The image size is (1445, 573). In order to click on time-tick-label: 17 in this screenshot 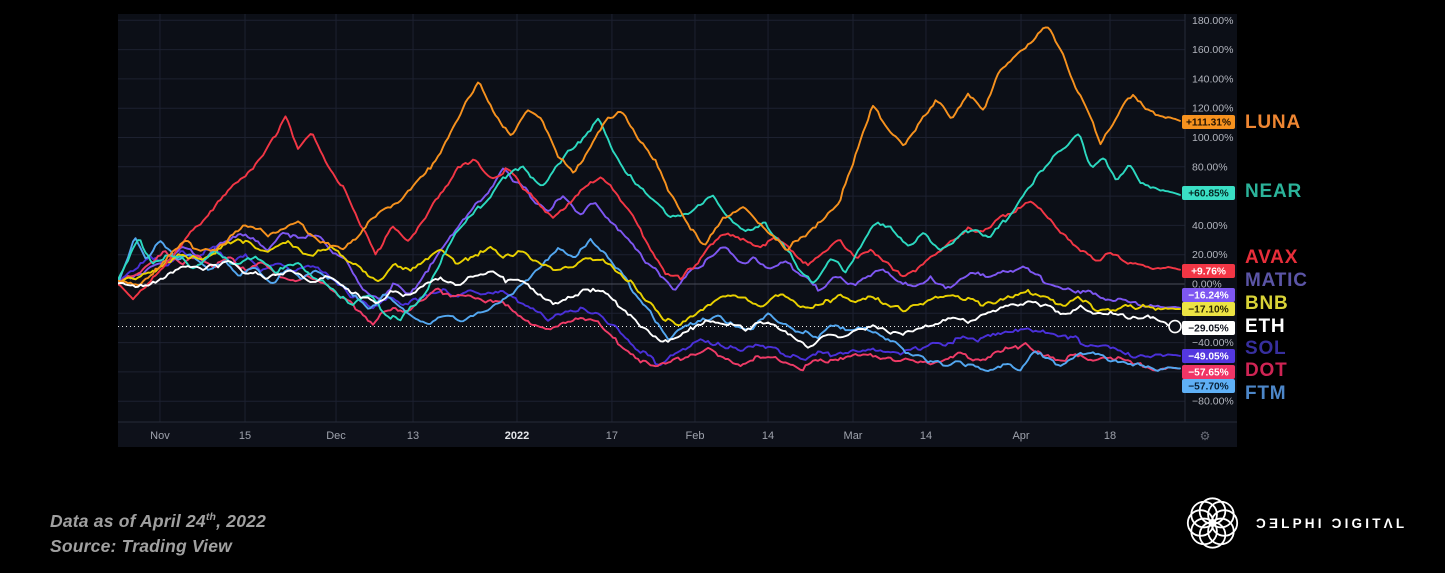, I will do `click(612, 436)`.